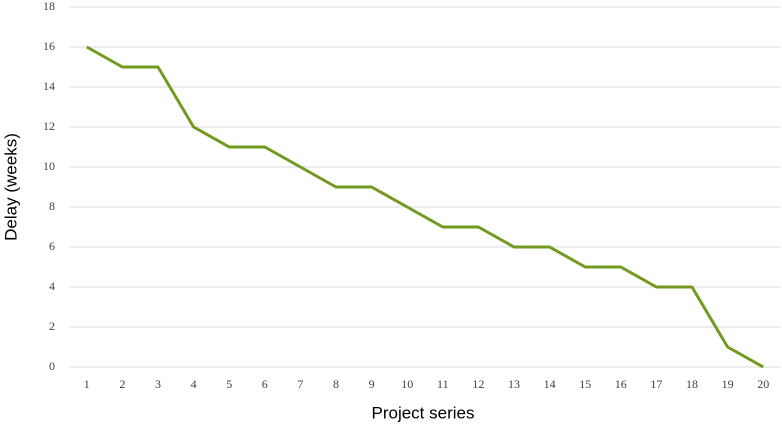 The width and height of the screenshot is (782, 429). Describe the element at coordinates (194, 384) in the screenshot. I see `x-tick-label: 4` at that location.